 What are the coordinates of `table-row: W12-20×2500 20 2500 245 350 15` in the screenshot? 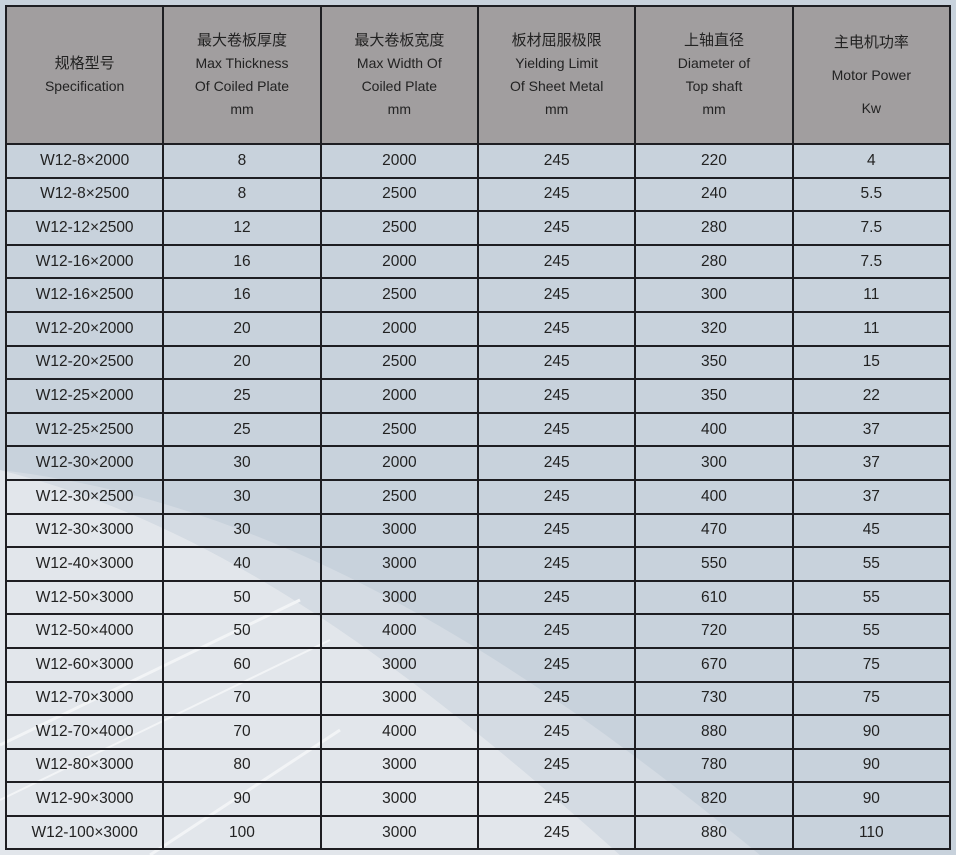 It's located at (478, 362).